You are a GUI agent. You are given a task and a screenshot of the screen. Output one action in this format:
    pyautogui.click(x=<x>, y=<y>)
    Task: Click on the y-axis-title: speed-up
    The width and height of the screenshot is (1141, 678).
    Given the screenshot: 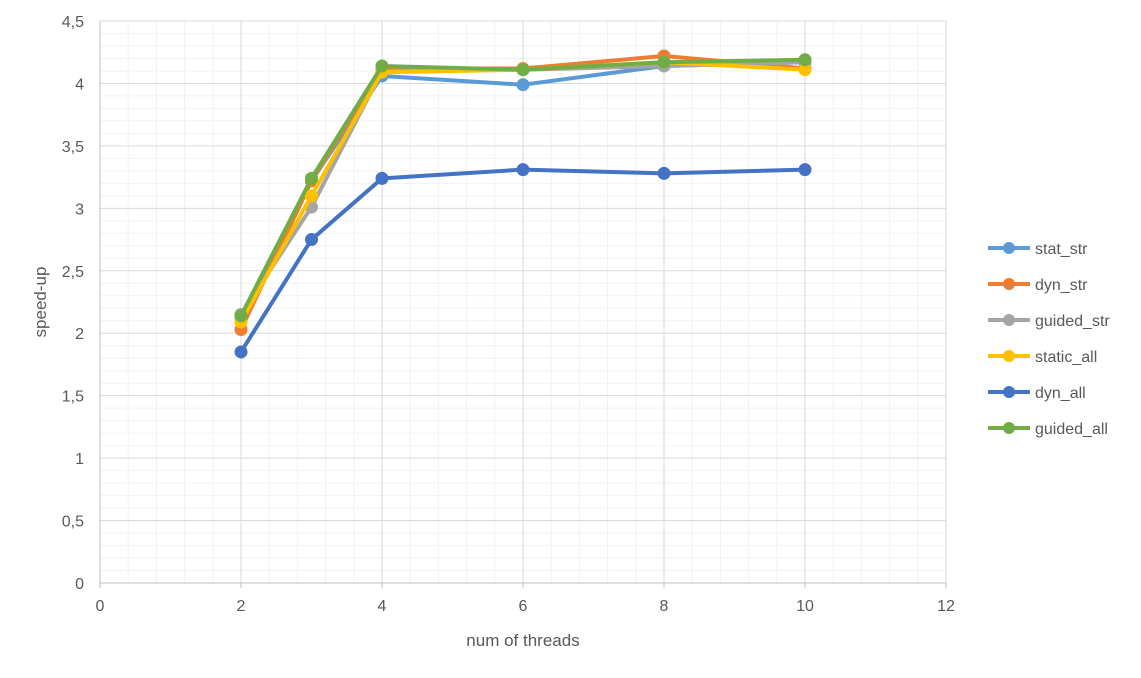 What is the action you would take?
    pyautogui.click(x=40, y=302)
    